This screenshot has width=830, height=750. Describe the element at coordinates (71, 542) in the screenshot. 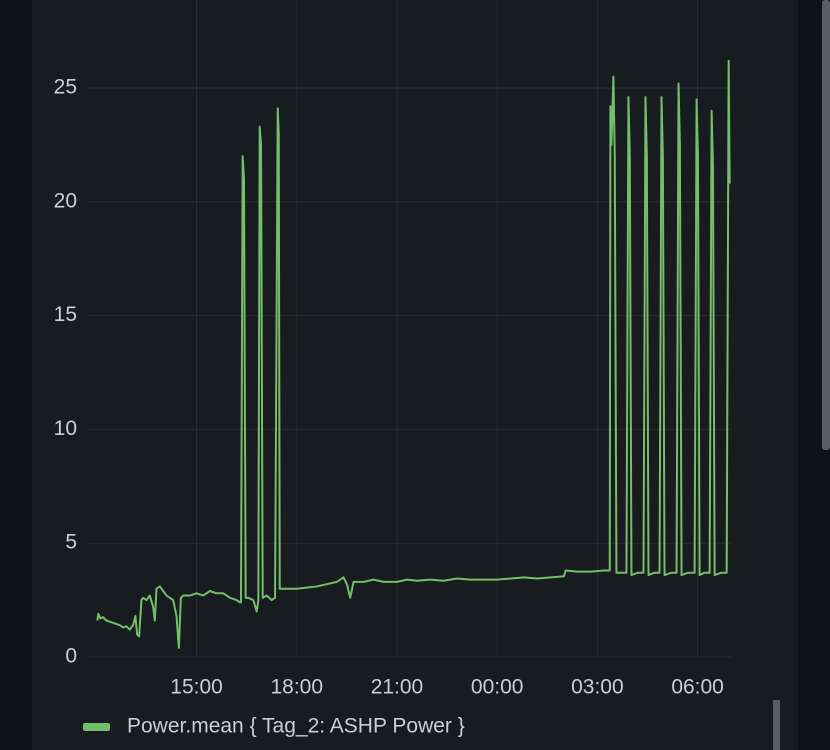

I see `y-tick-label: 5` at that location.